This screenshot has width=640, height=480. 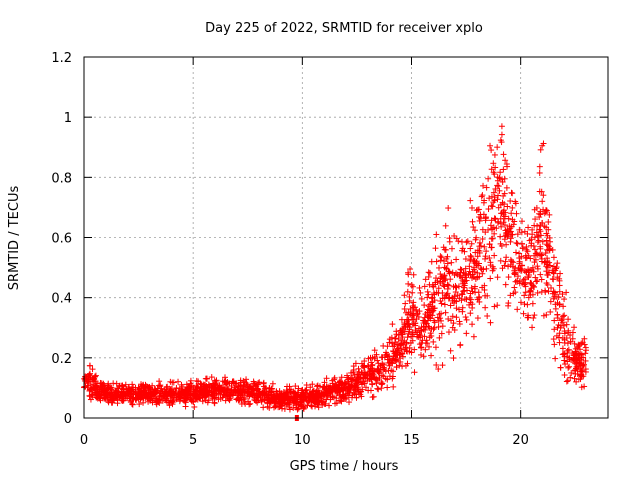 I want to click on x-tick-label: 10, so click(x=302, y=440).